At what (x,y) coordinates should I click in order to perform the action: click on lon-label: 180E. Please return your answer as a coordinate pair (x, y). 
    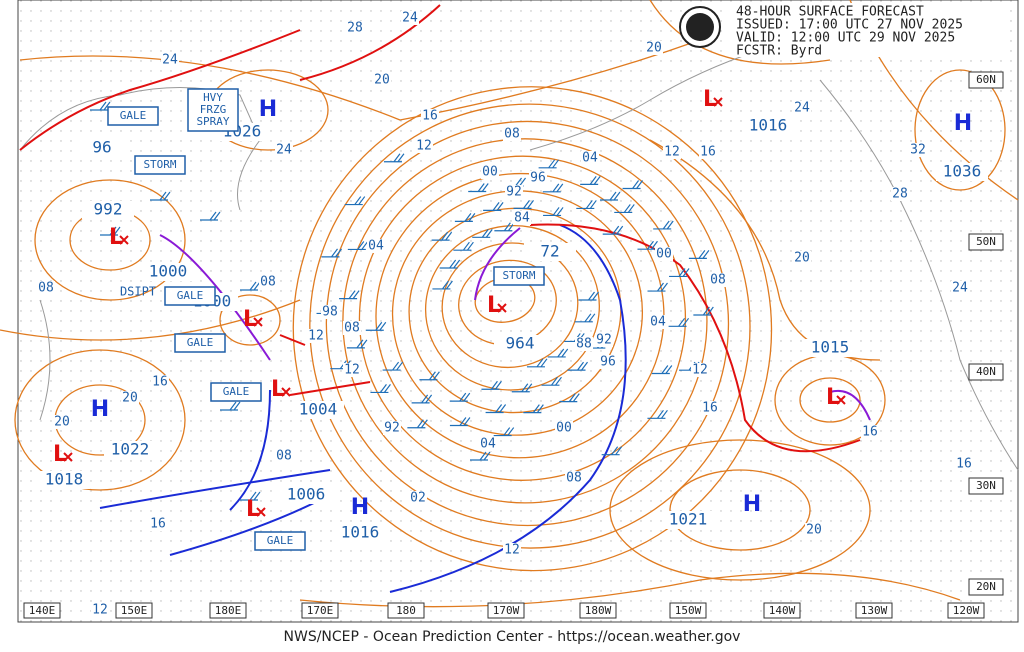
    Looking at the image, I should click on (228, 610).